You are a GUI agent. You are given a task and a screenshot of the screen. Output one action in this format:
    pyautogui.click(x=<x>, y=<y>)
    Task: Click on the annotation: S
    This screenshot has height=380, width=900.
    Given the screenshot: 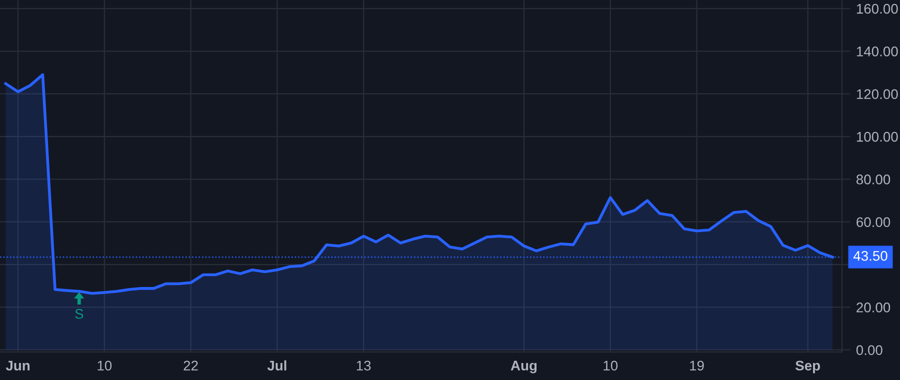 What is the action you would take?
    pyautogui.click(x=79, y=313)
    